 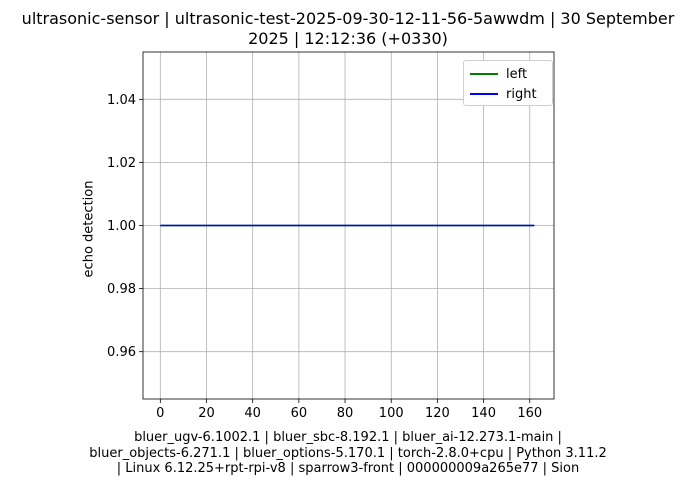 I want to click on x-tick-label: 80, so click(x=345, y=413).